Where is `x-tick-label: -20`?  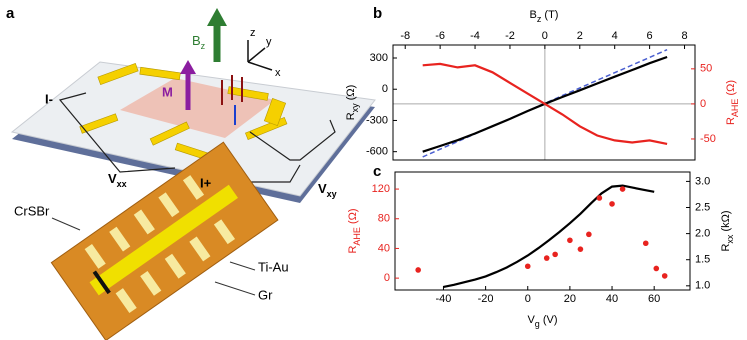
x-tick-label: -20 is located at coordinates (486, 299).